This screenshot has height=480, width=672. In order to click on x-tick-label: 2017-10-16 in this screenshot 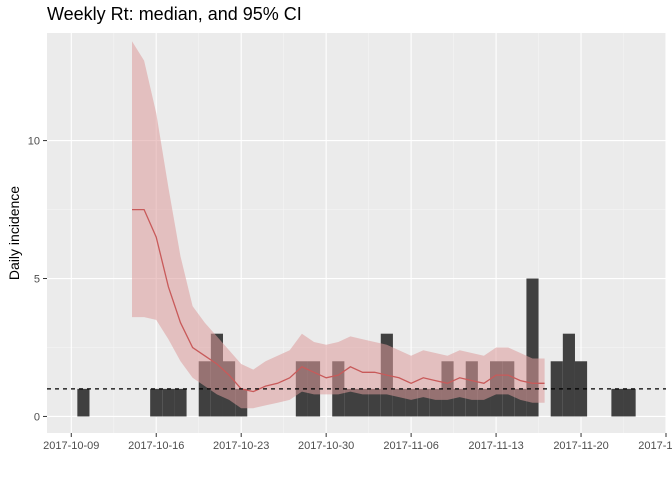, I will do `click(156, 446)`.